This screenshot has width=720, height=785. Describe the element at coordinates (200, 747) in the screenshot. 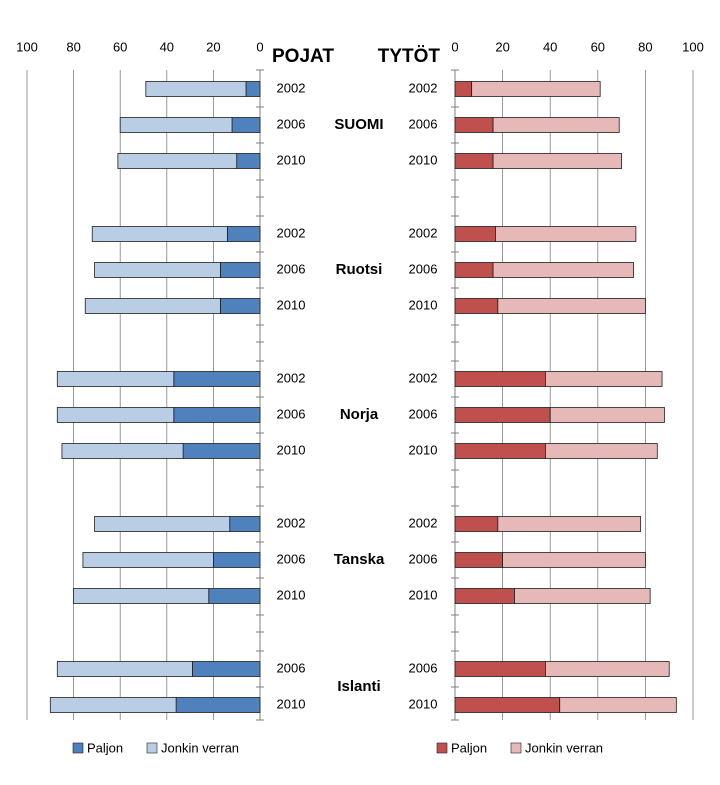

I see `legend-label: Jonkin verran` at that location.